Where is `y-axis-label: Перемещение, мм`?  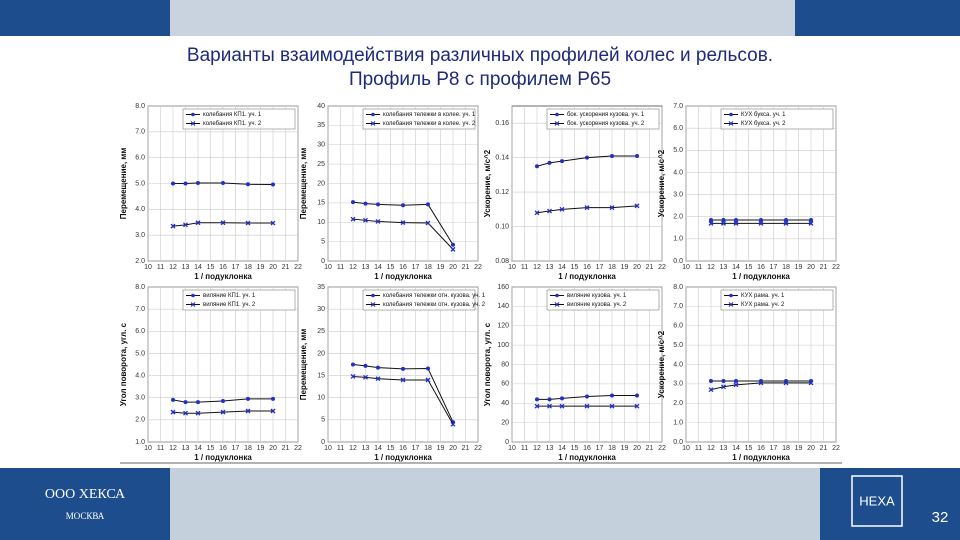
y-axis-label: Перемещение, мм is located at coordinates (303, 184).